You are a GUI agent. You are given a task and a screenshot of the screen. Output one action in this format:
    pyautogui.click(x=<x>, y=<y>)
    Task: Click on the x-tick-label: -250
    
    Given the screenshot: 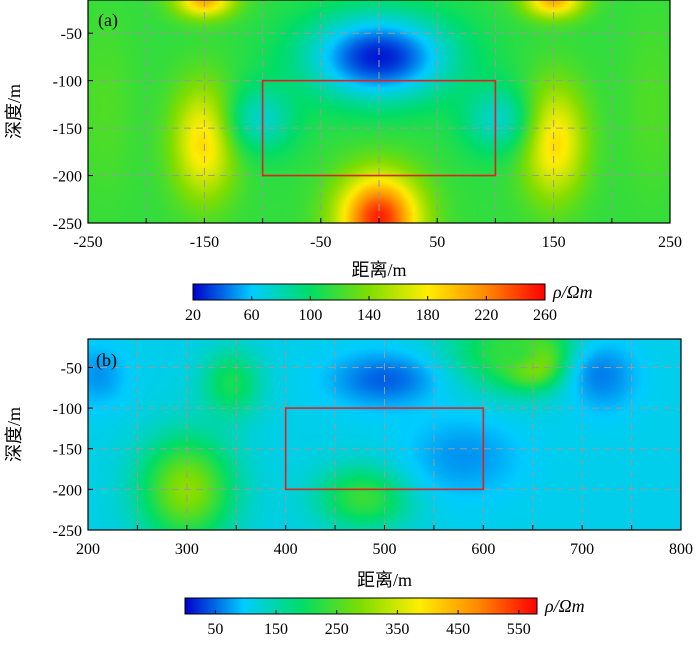 What is the action you would take?
    pyautogui.click(x=87, y=242)
    